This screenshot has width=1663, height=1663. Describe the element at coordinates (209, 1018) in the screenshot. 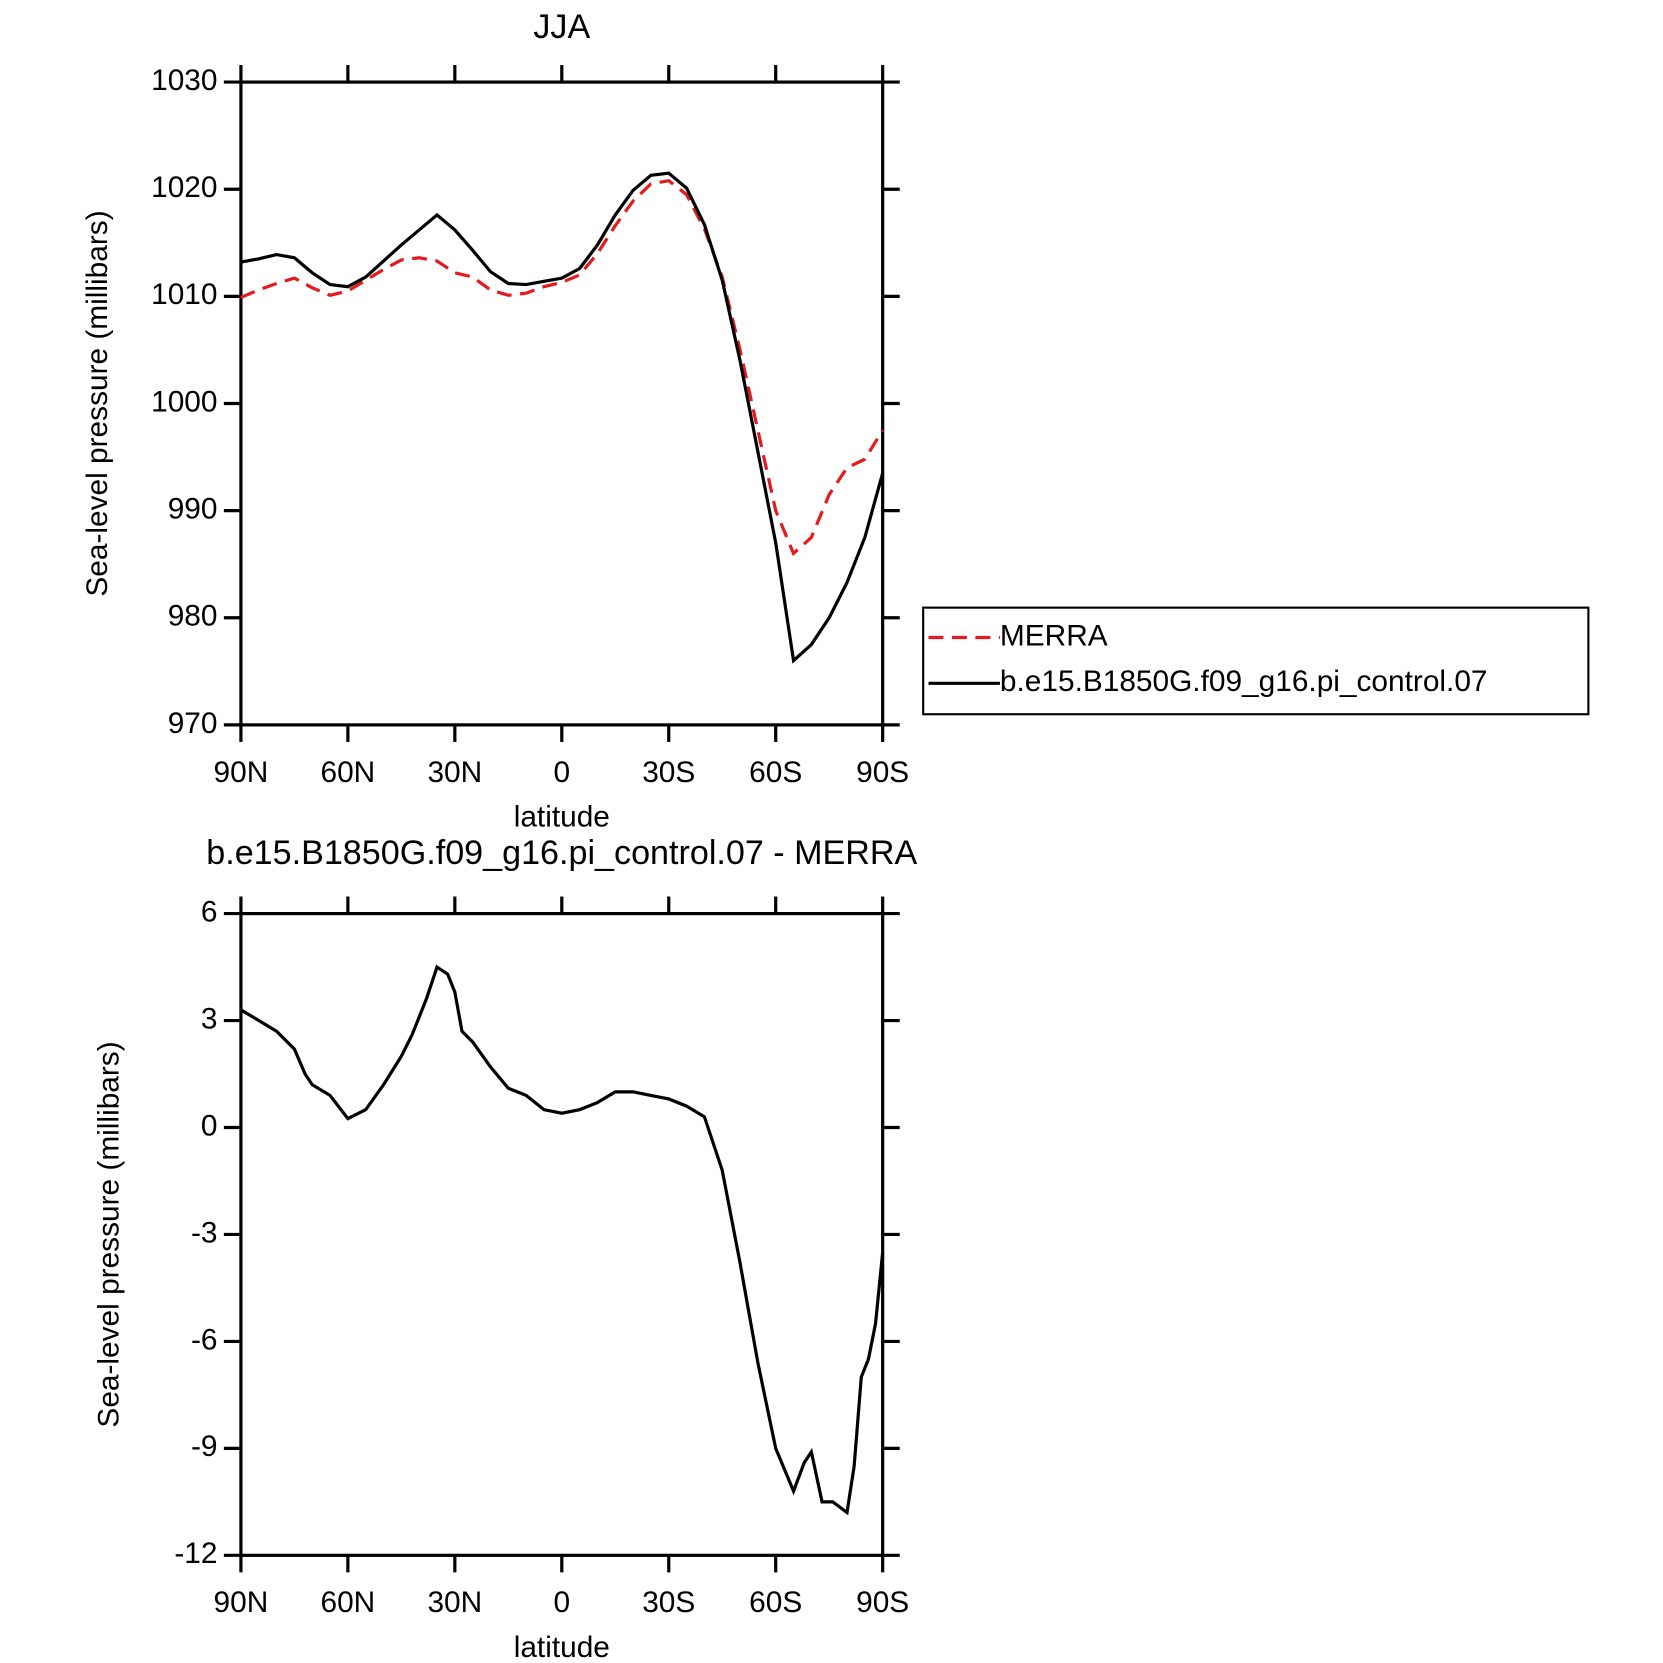

I see `y-tick-label: 3` at that location.